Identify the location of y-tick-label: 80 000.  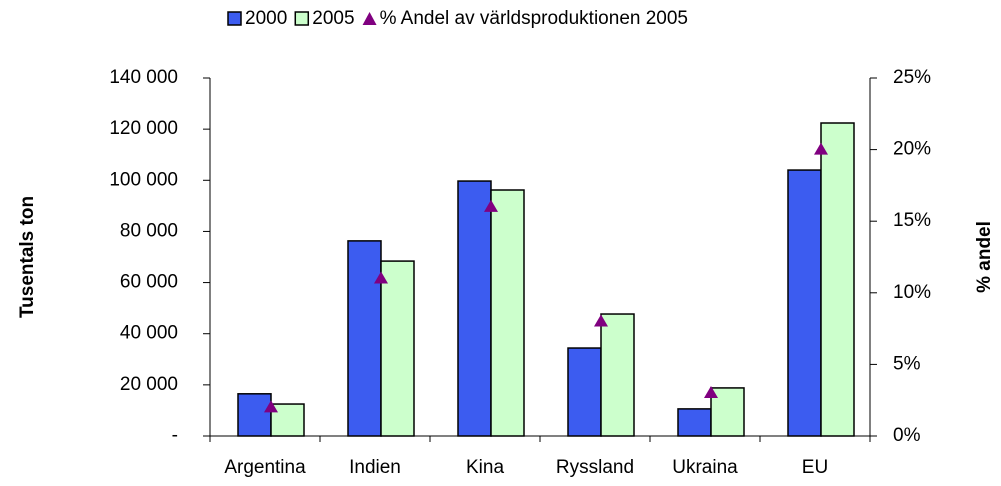
(149, 230).